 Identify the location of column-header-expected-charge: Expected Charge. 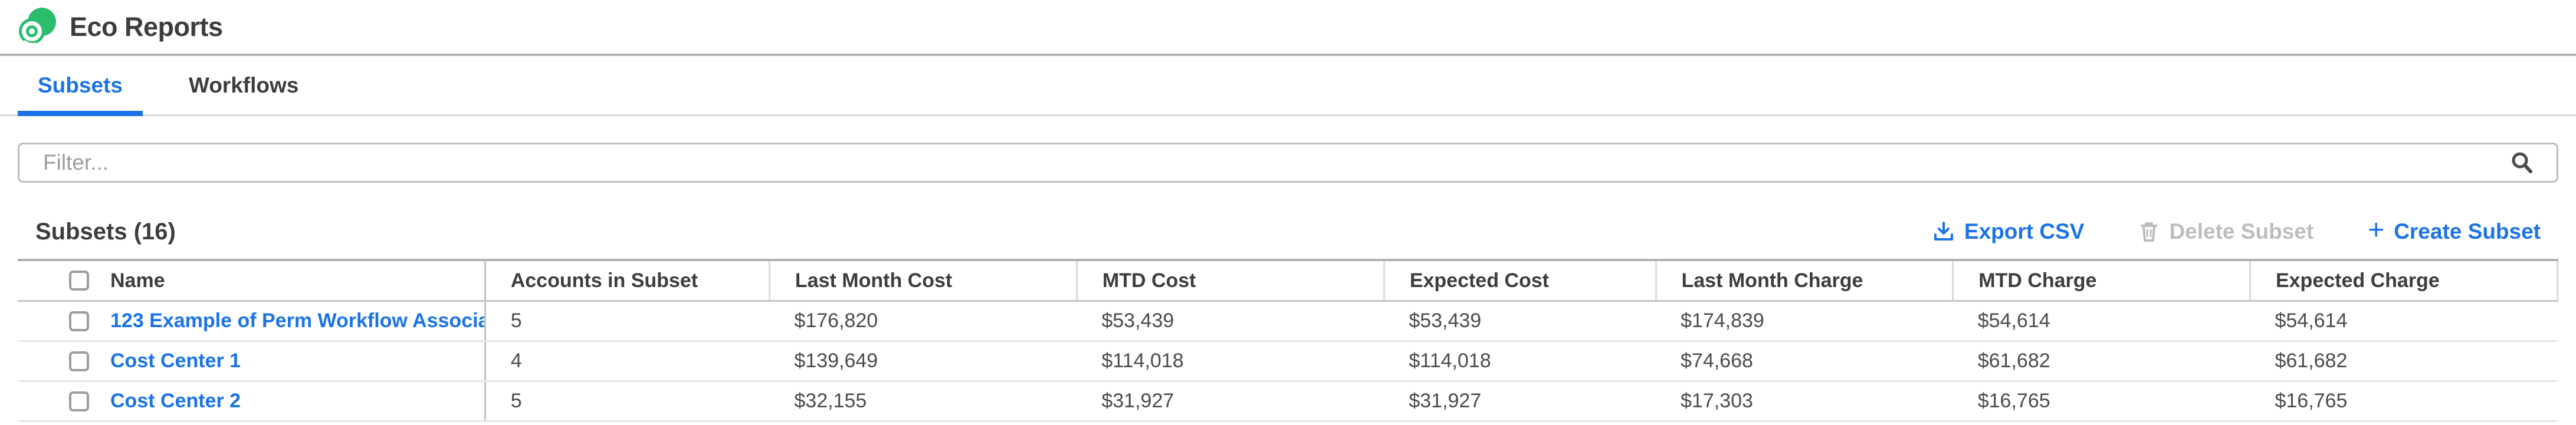
(2404, 281).